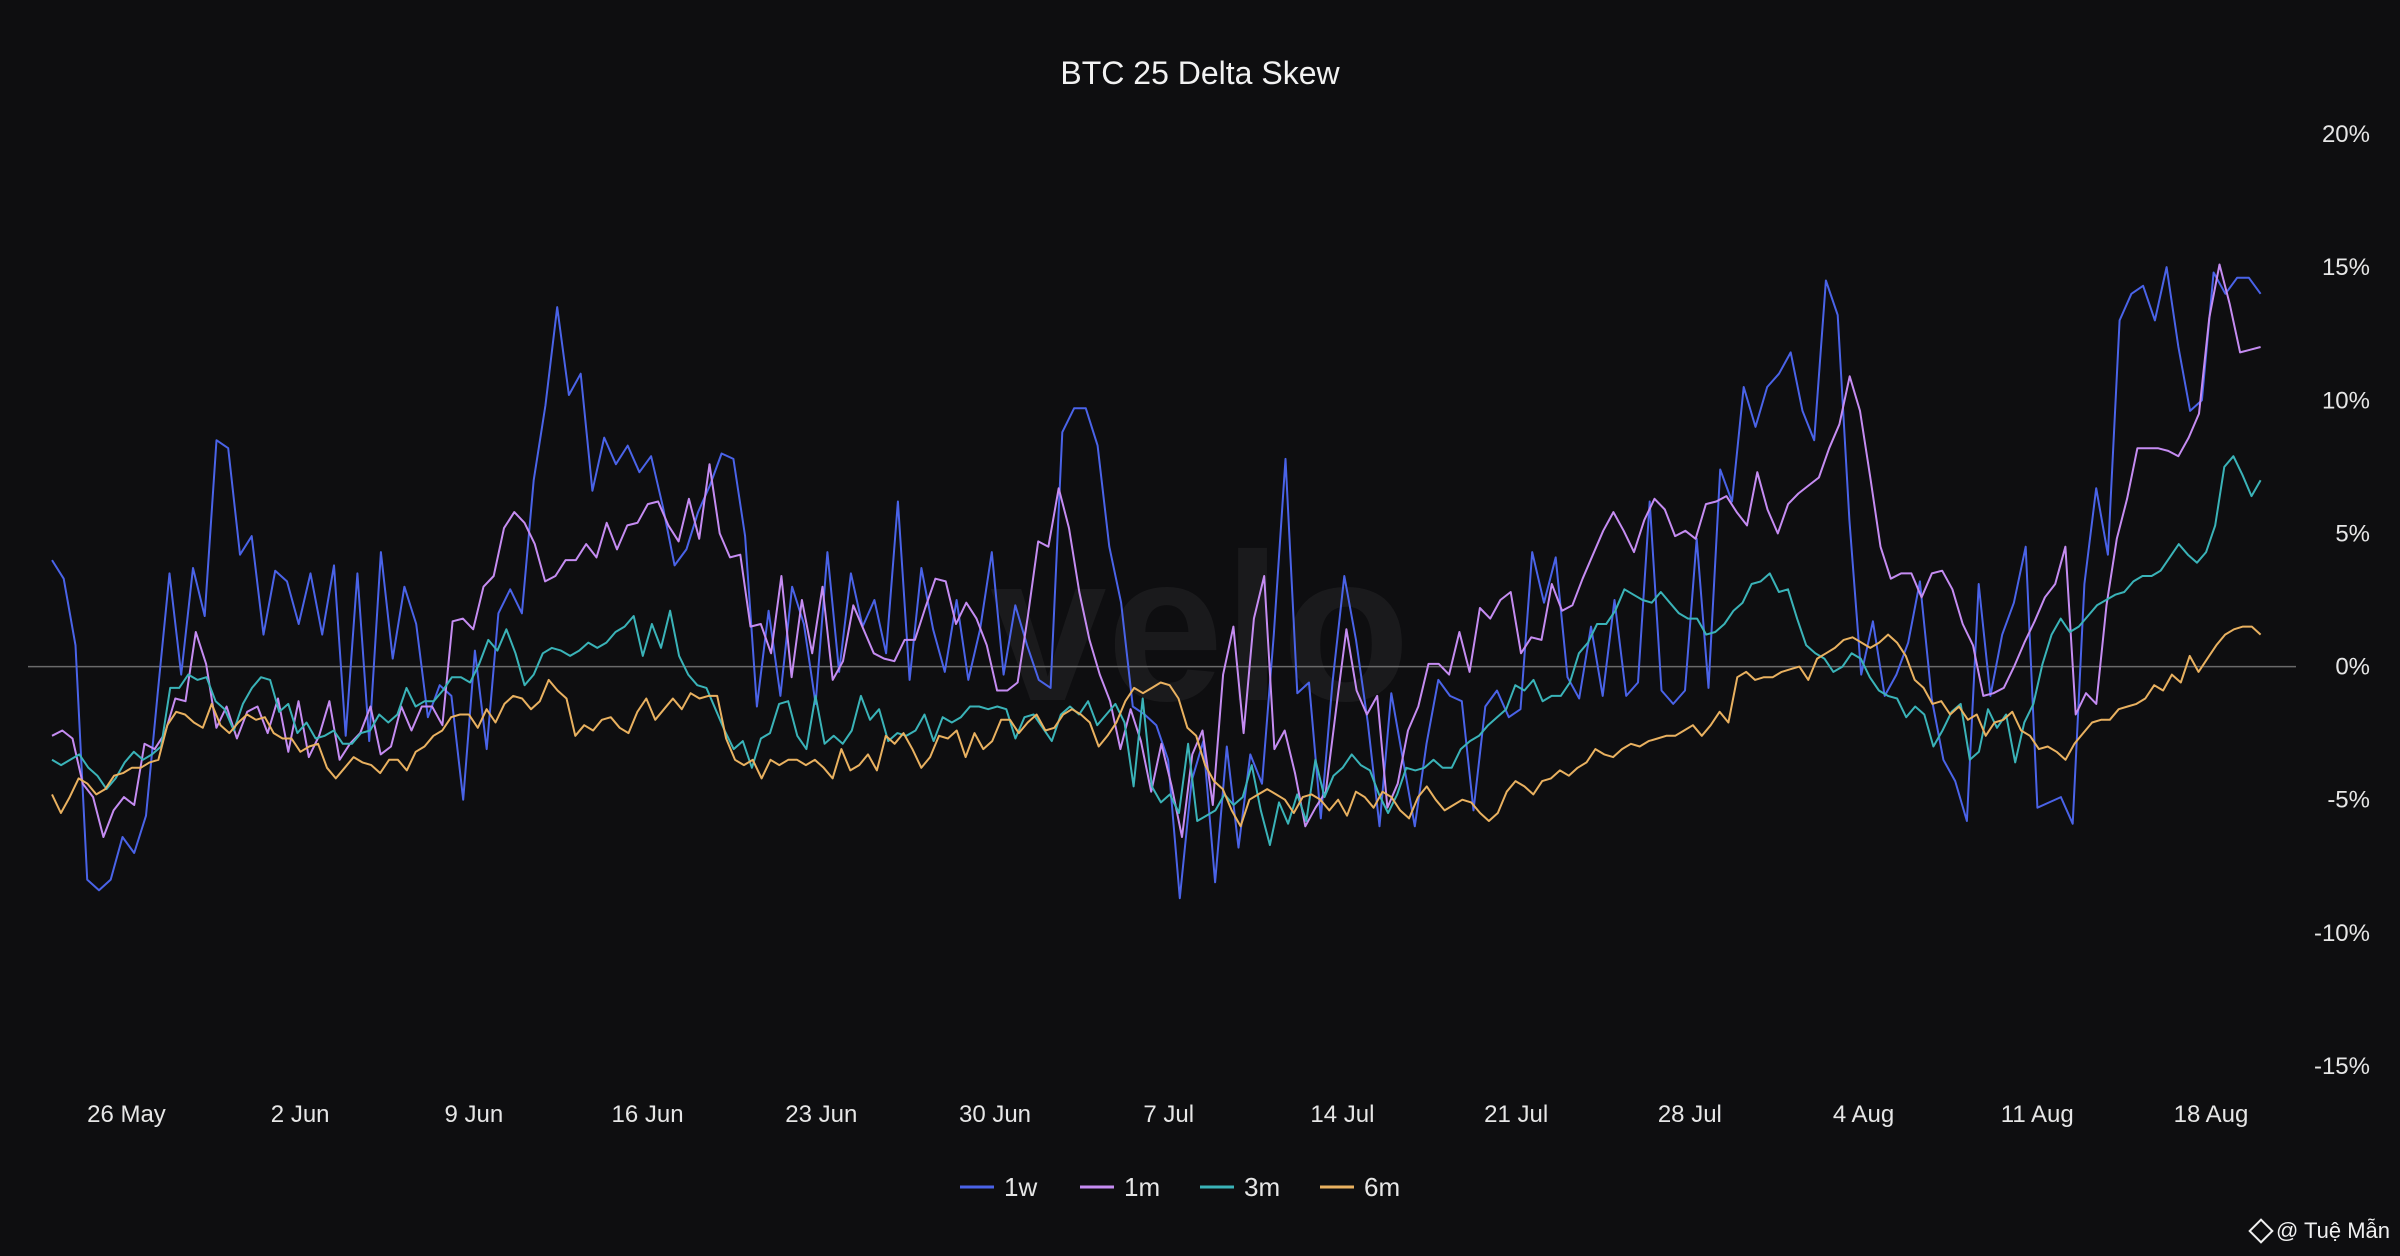  I want to click on y-tick-label: 15%, so click(2346, 267).